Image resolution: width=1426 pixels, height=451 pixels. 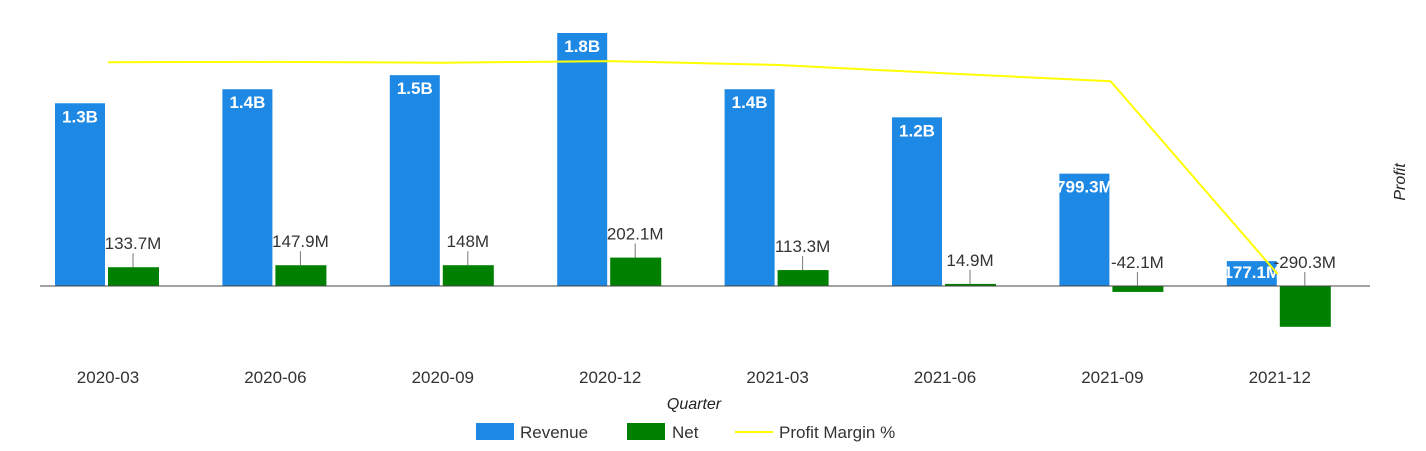 What do you see at coordinates (1112, 377) in the screenshot?
I see `category-label: 2021-09` at bounding box center [1112, 377].